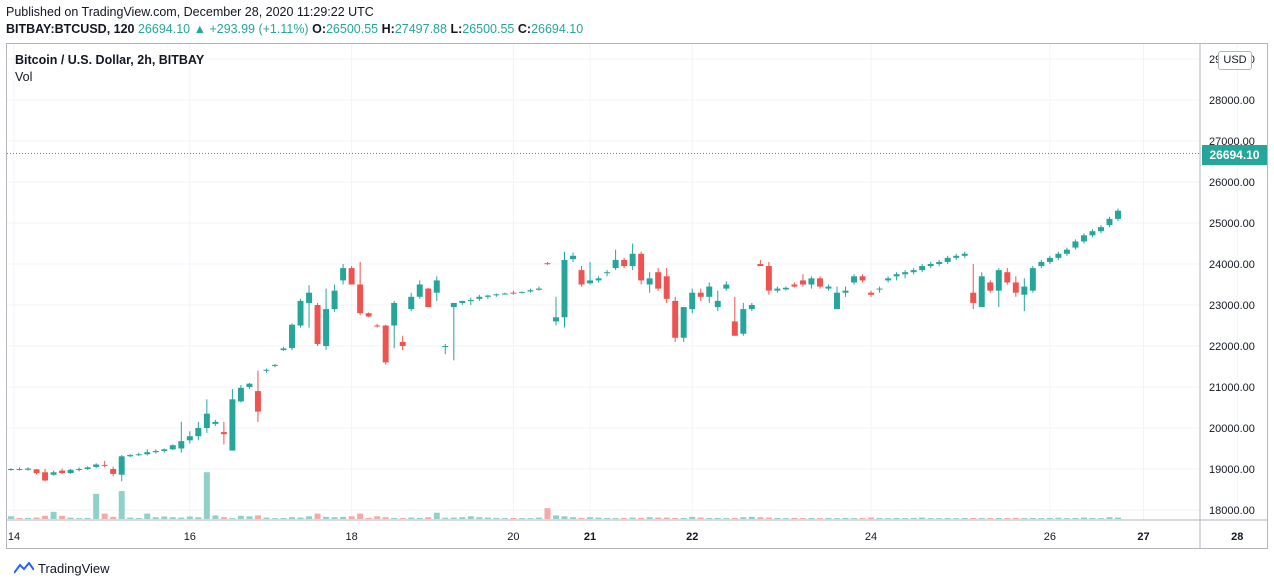 This screenshot has width=1274, height=586. Describe the element at coordinates (1235, 60) in the screenshot. I see `currency-button: USD` at that location.